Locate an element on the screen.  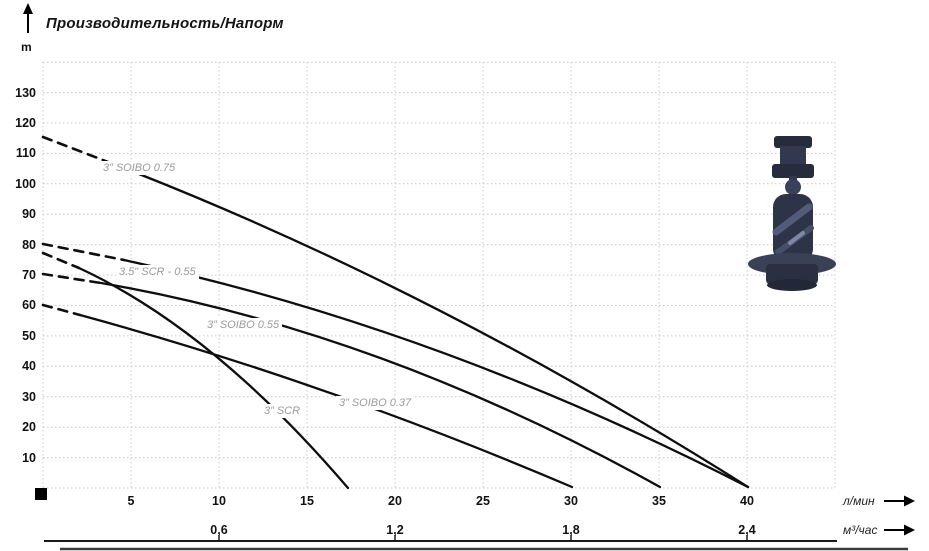
y-tick-label-90: 90 is located at coordinates (29, 214).